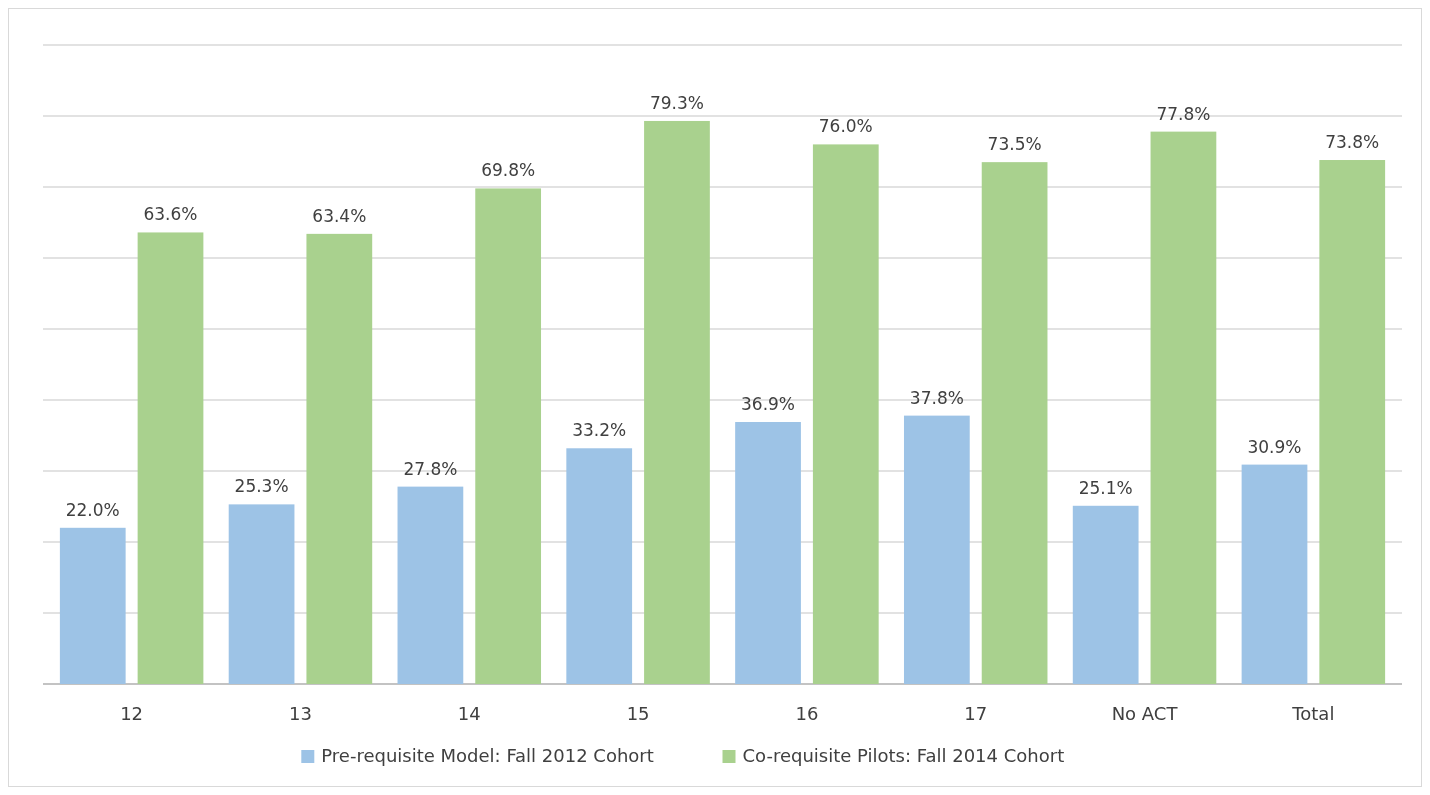 The height and width of the screenshot is (795, 1430). I want to click on data-label: 25.1%, so click(1105, 487).